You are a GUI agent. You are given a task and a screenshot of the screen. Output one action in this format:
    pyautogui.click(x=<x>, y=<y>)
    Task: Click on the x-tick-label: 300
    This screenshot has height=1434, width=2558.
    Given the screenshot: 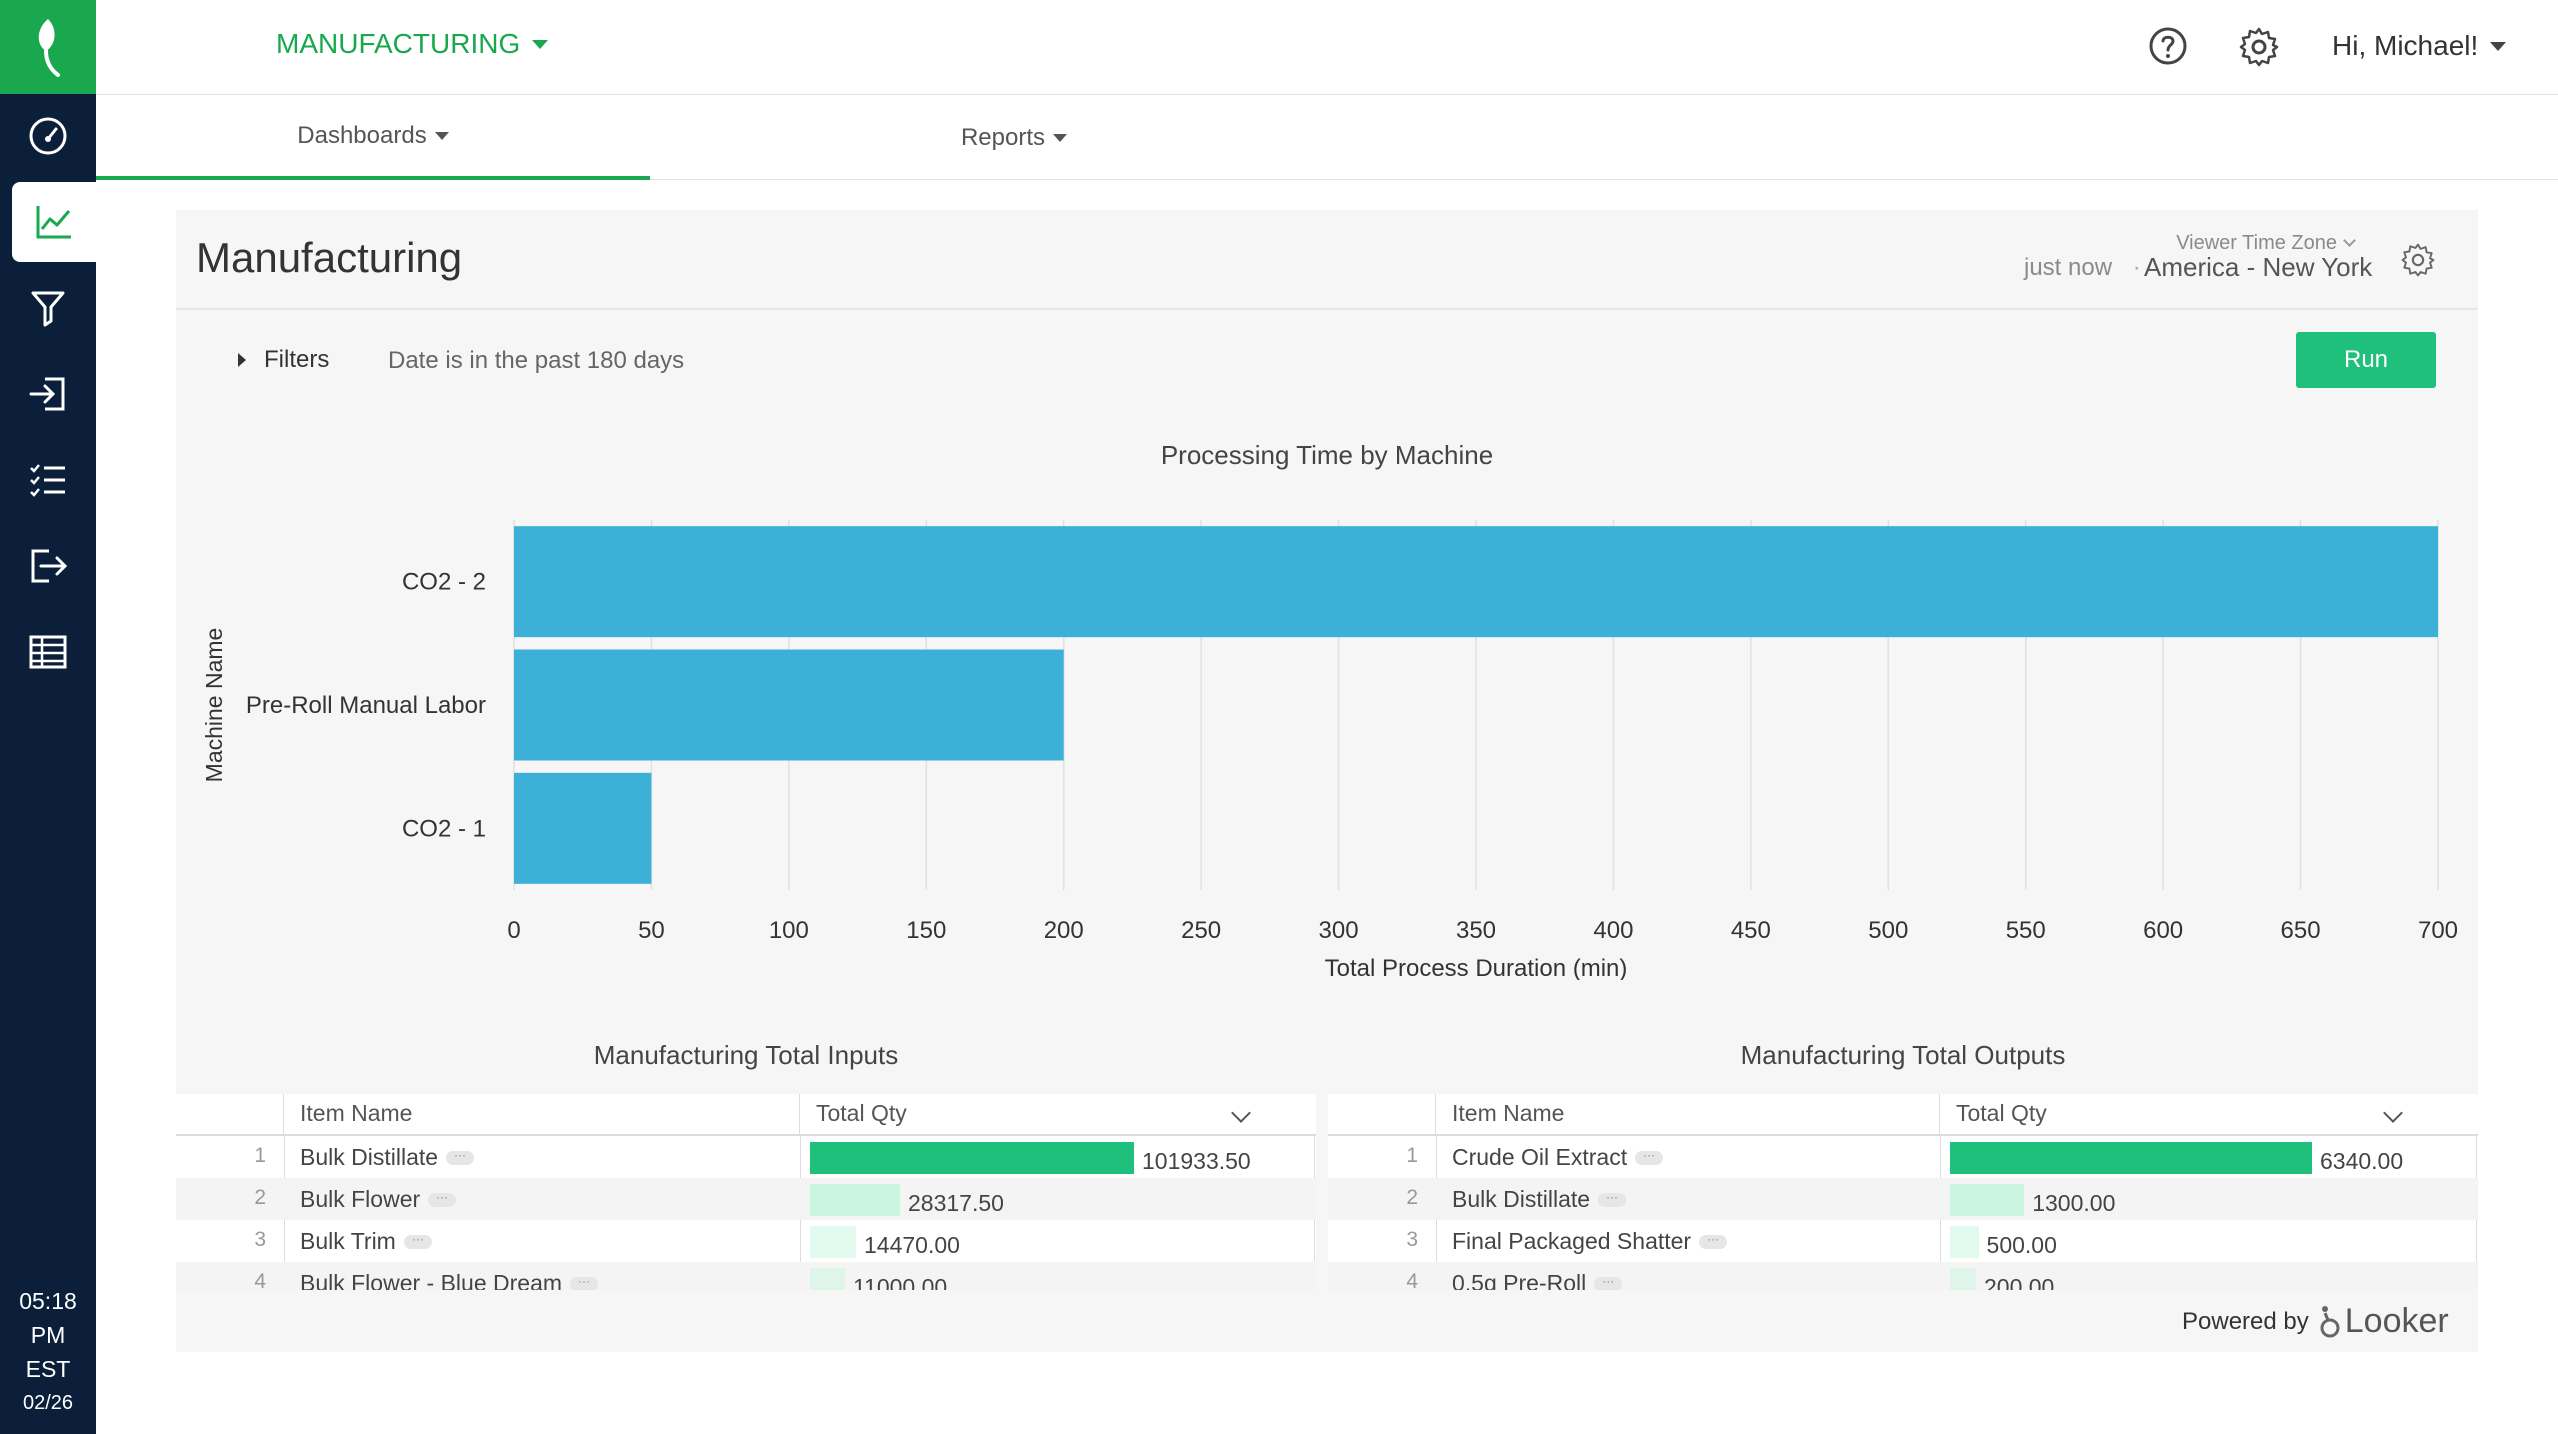 What is the action you would take?
    pyautogui.click(x=1339, y=930)
    